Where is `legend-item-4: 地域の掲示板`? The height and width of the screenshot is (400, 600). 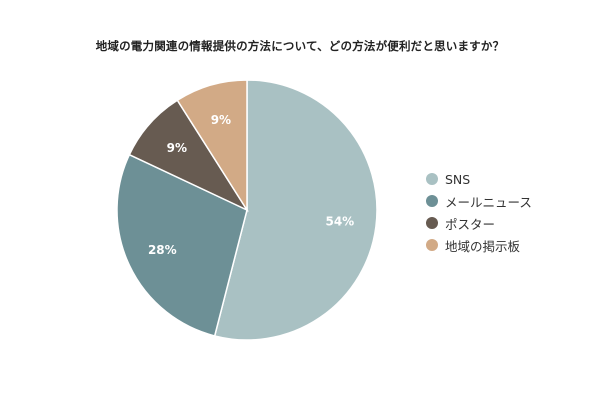
legend-item-4: 地域の掲示板 is located at coordinates (479, 245).